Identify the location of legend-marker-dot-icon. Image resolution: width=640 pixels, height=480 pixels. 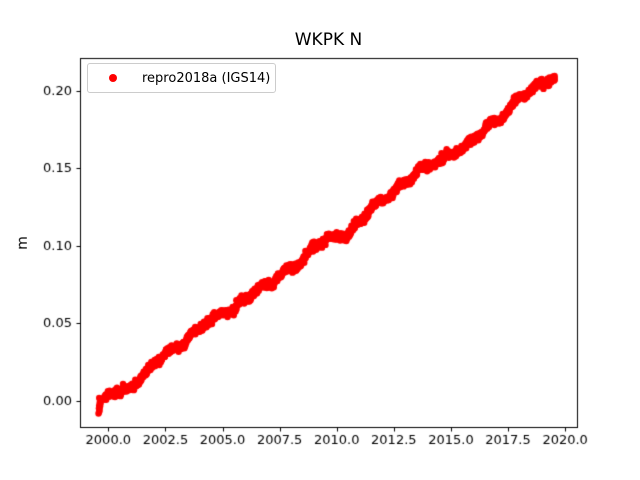
(113, 78).